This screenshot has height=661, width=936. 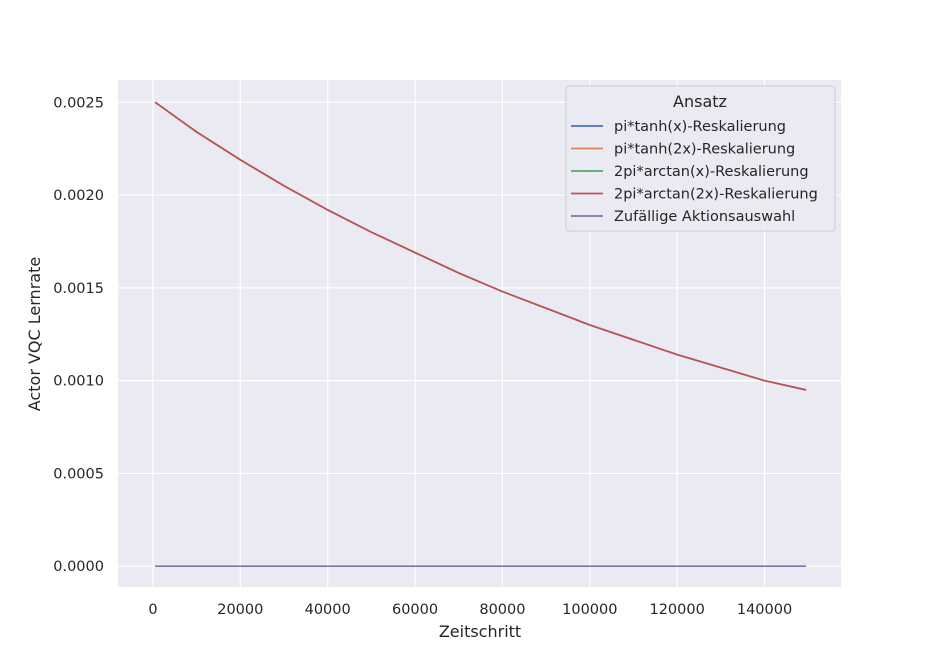 I want to click on x-tick-label: 80000, so click(x=502, y=610).